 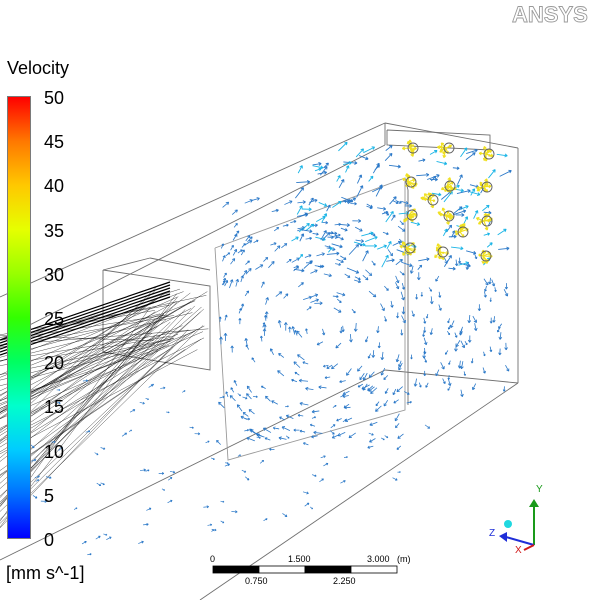 What do you see at coordinates (451, 135) in the screenshot?
I see `box-edge-top-right` at bounding box center [451, 135].